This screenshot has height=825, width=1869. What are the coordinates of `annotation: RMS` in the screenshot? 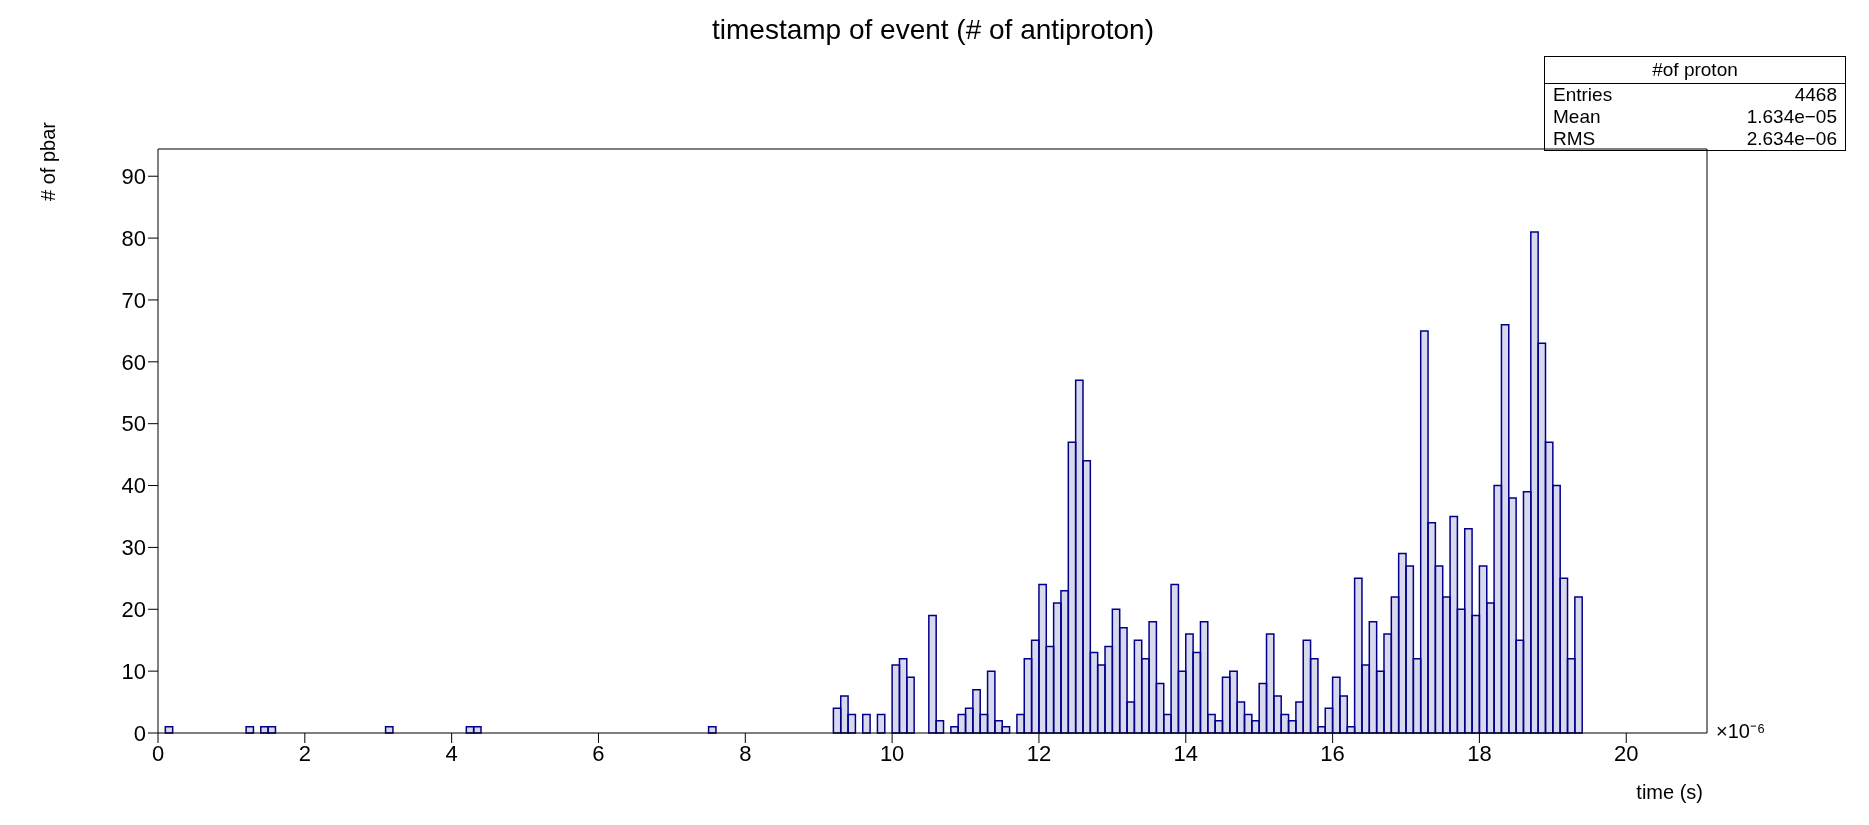 It's located at (1574, 139).